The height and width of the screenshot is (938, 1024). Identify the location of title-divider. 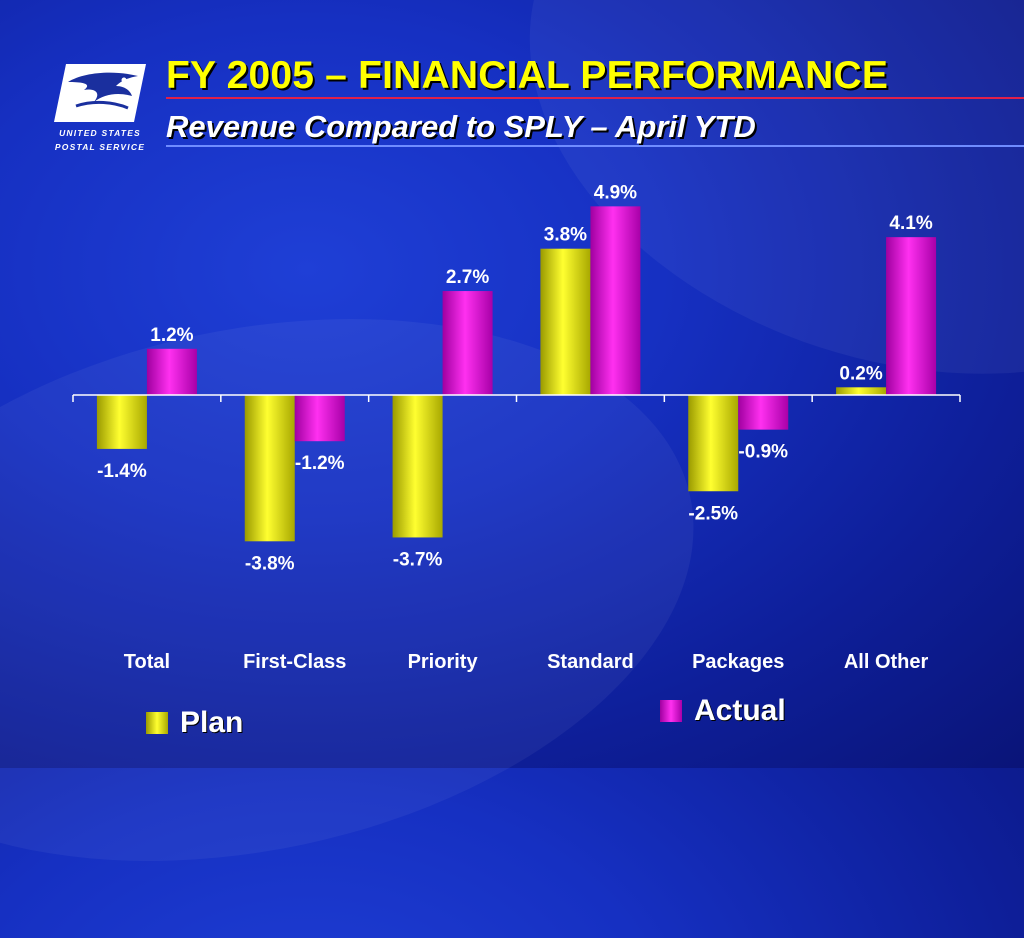
(595, 98).